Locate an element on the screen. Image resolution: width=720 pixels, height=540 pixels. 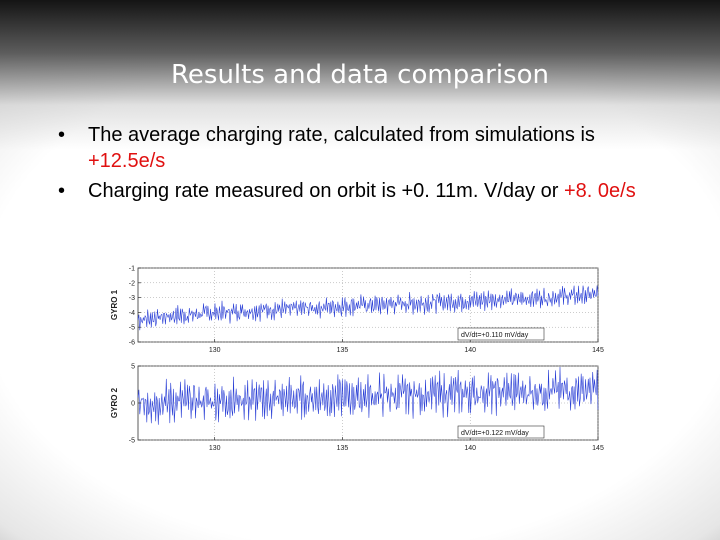
y-tick-label: -1 is located at coordinates (132, 269).